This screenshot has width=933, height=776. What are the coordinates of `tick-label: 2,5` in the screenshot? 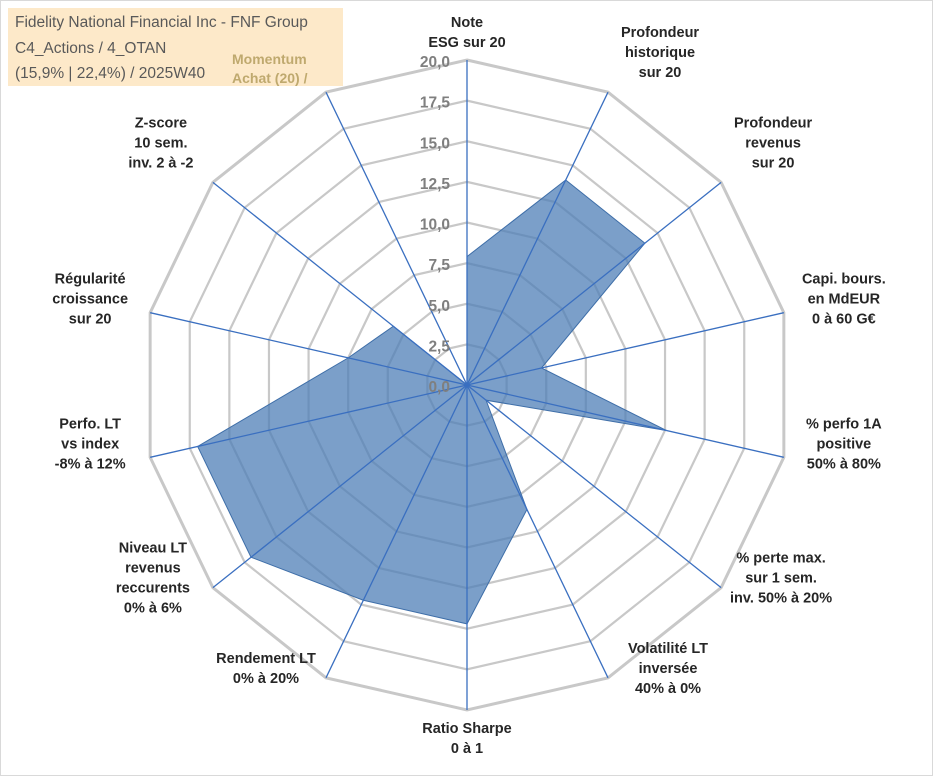 It's located at (439, 346).